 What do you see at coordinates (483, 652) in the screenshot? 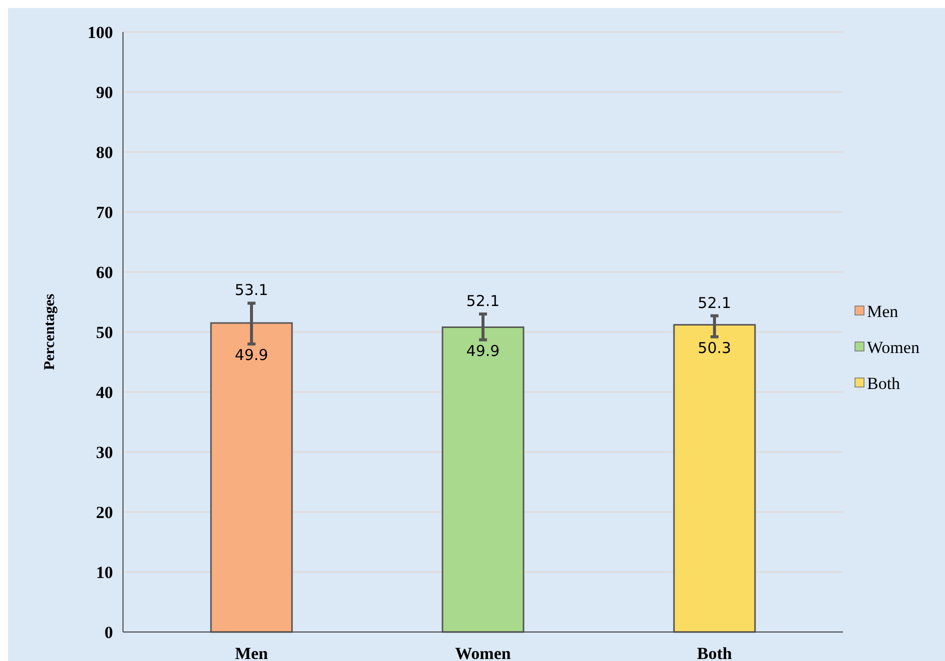
I see `x-tick-label: Women` at bounding box center [483, 652].